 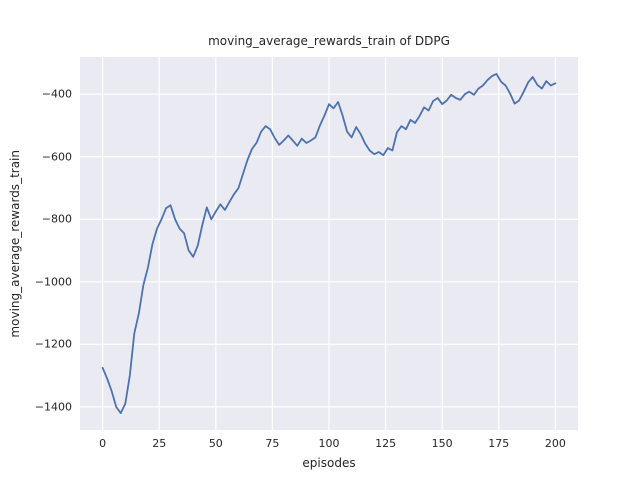 What do you see at coordinates (56, 157) in the screenshot?
I see `y-tick-label: −600` at bounding box center [56, 157].